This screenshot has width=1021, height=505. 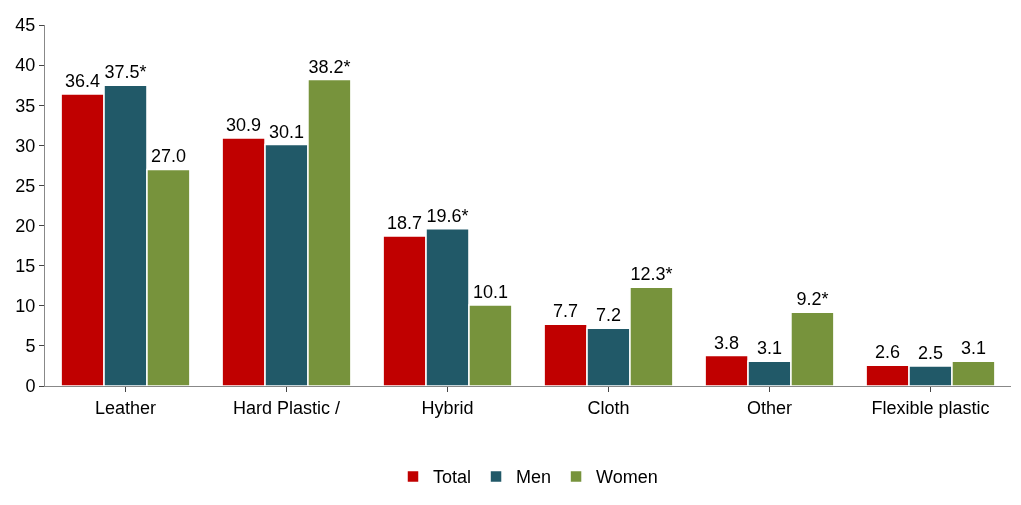 I want to click on data-label: 12.3*, so click(x=651, y=274).